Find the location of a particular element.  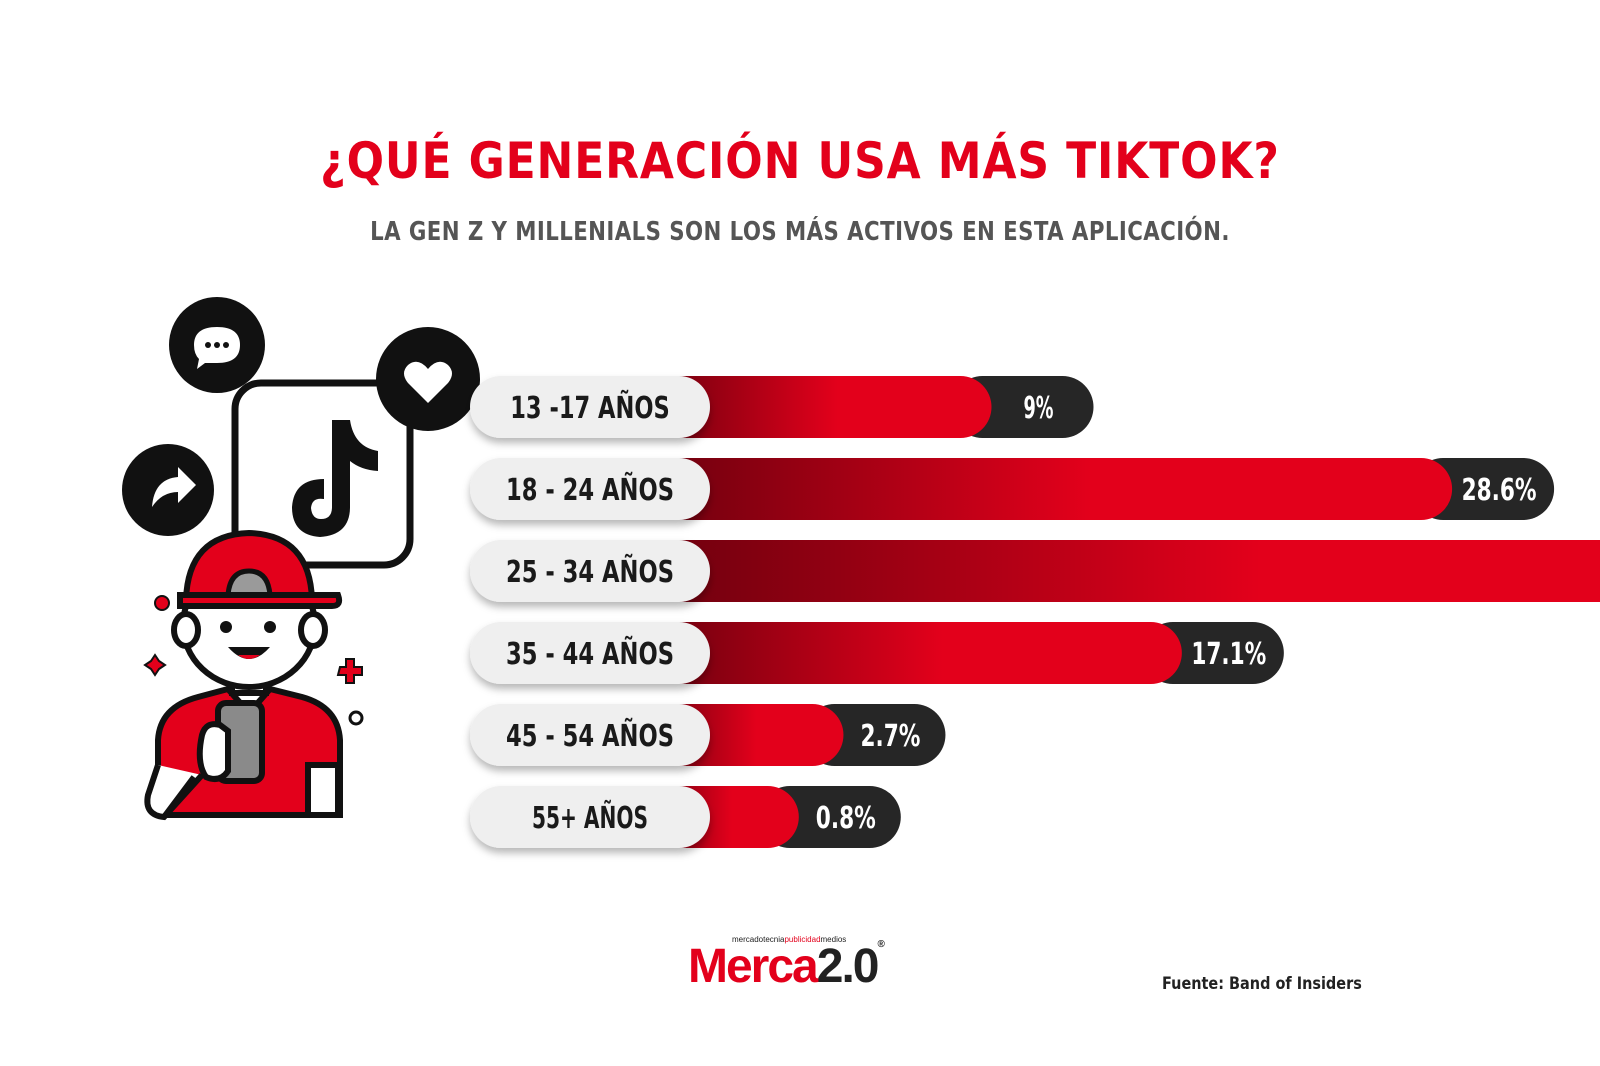

value-label: 0.8% is located at coordinates (846, 818).